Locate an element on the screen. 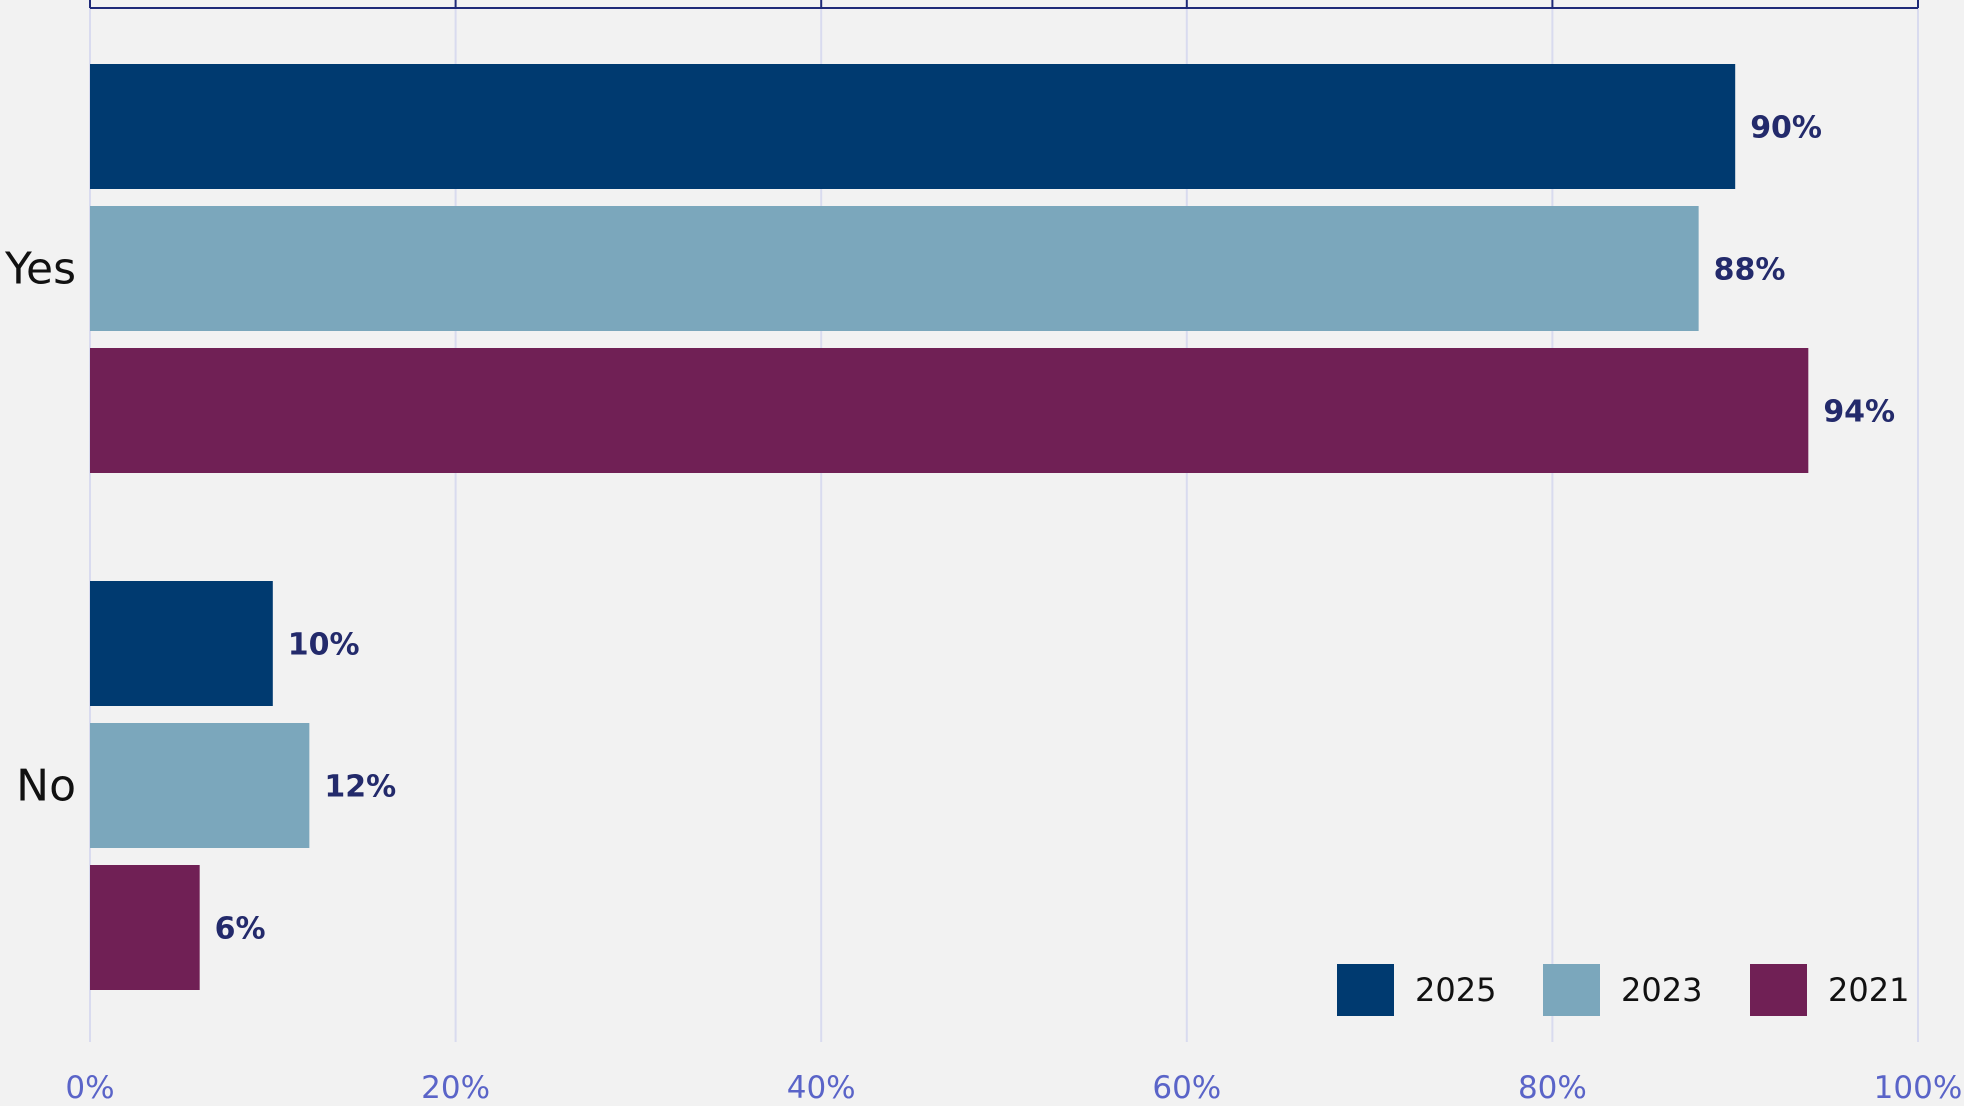 The height and width of the screenshot is (1106, 1964). x-tick-label: 80% is located at coordinates (1552, 1088).